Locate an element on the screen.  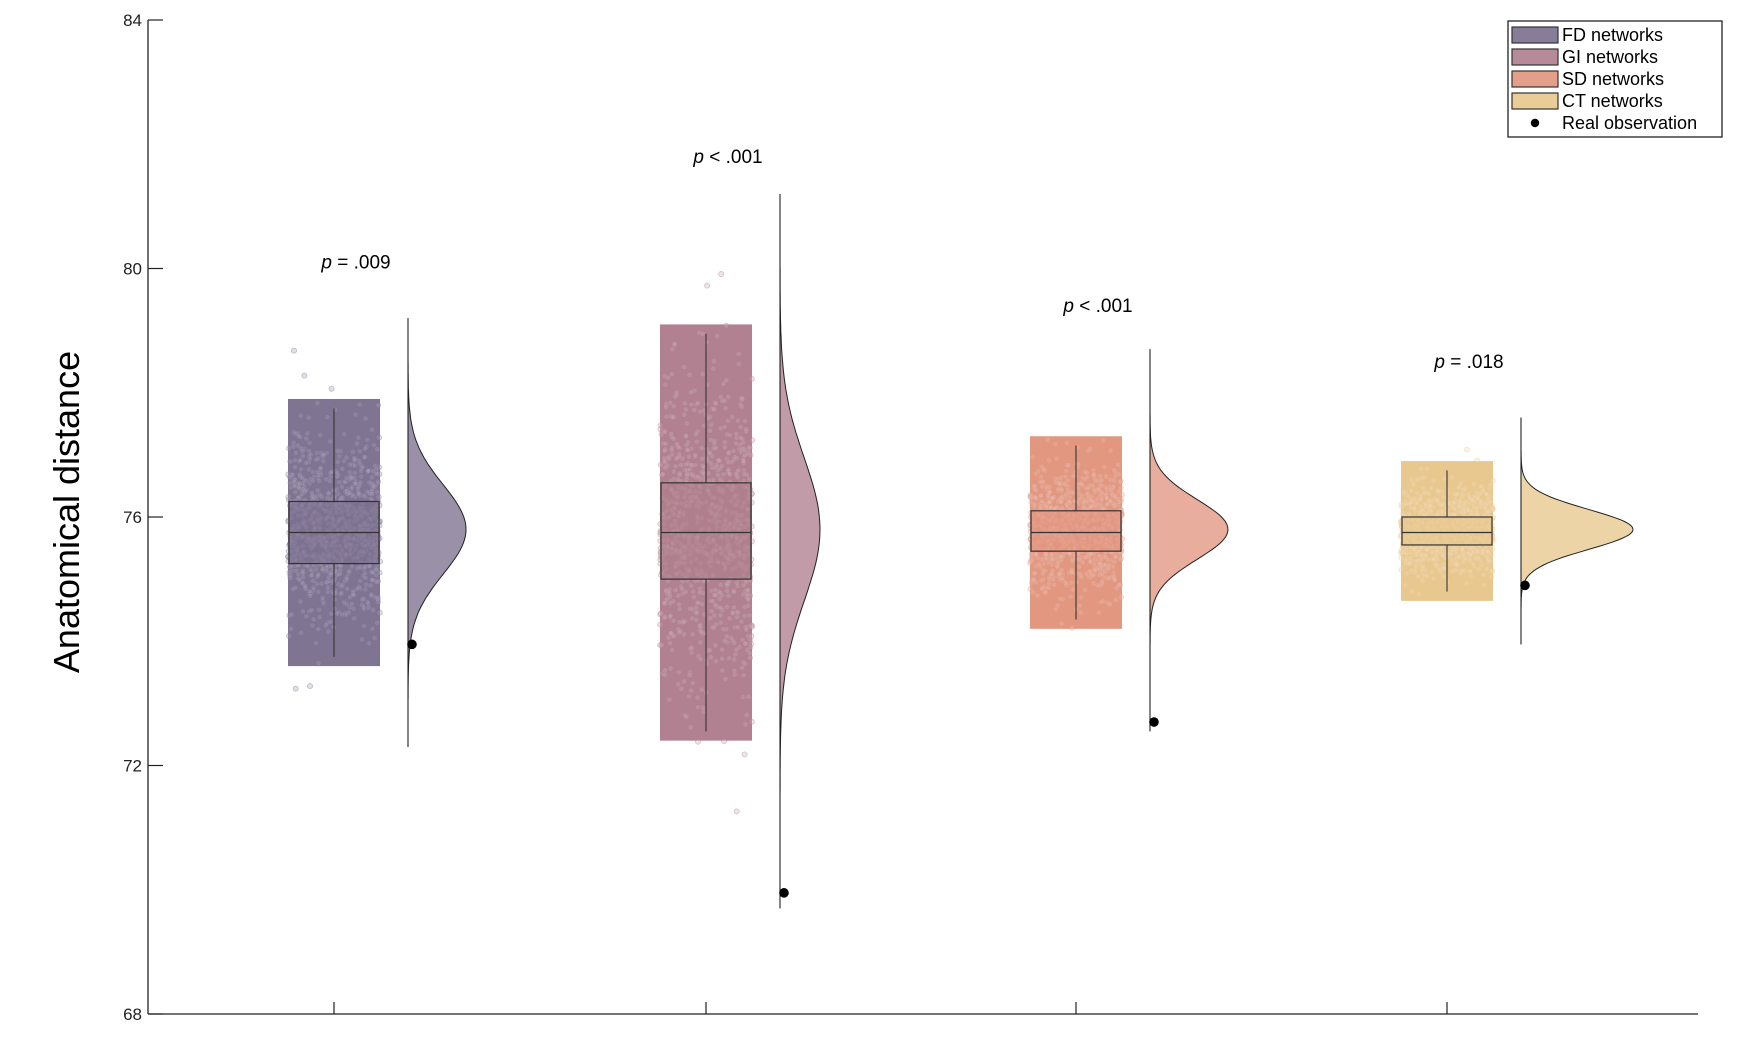
real-observation-ct-networks is located at coordinates (1525, 585).